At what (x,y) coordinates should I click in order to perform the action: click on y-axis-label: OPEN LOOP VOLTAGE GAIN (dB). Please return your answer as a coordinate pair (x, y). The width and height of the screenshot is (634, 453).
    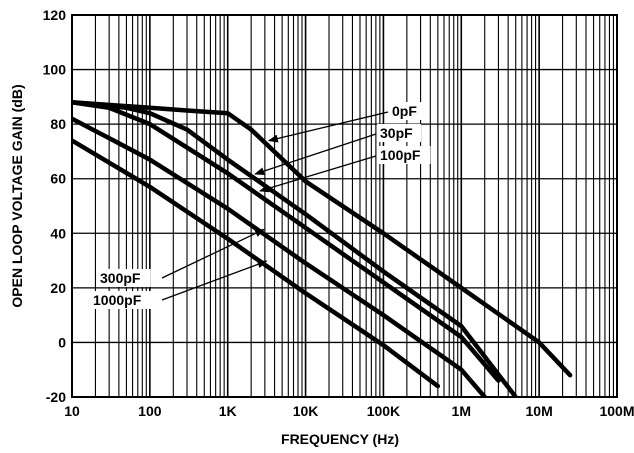
    Looking at the image, I should click on (17, 195).